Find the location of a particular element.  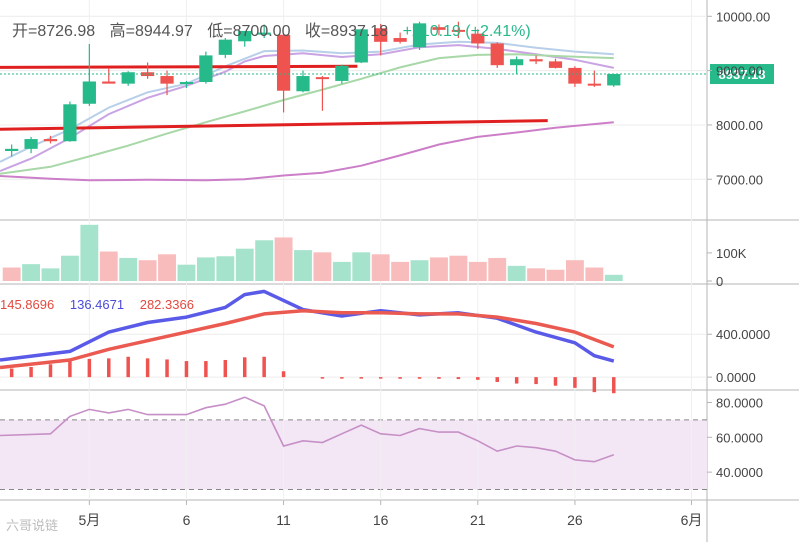

last-price-label: 8937.18 is located at coordinates (742, 74).